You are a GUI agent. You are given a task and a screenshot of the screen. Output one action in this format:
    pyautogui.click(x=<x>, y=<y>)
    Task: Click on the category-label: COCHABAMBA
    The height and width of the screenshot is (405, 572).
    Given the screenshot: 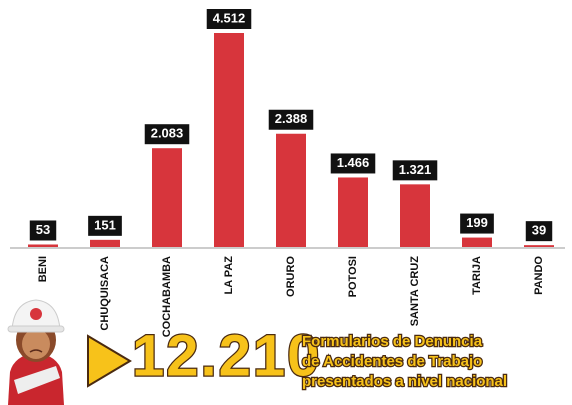 What is the action you would take?
    pyautogui.click(x=167, y=296)
    